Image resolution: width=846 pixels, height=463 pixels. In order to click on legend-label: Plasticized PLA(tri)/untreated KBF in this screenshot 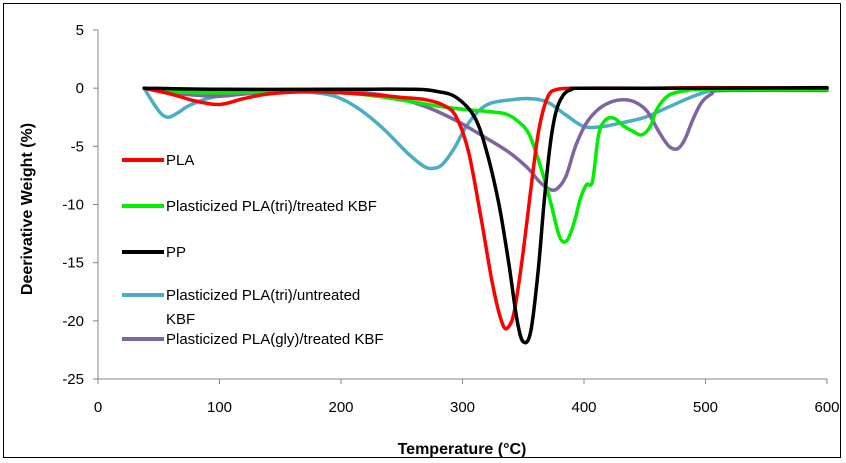, I will do `click(263, 307)`.